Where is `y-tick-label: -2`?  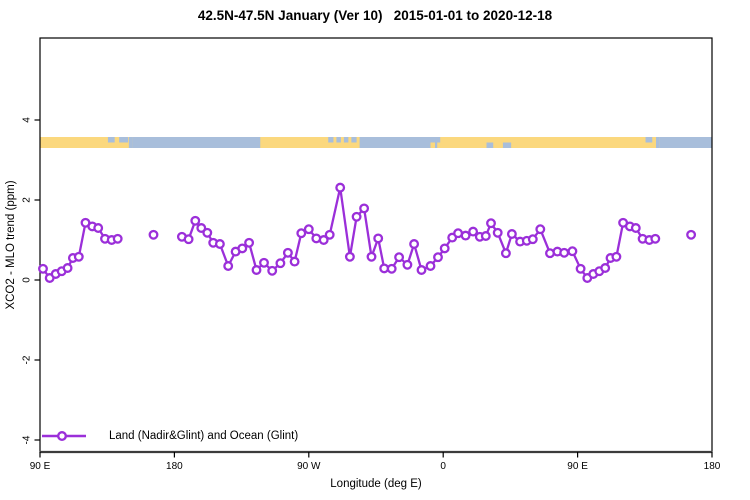 y-tick-label: -2 is located at coordinates (27, 359).